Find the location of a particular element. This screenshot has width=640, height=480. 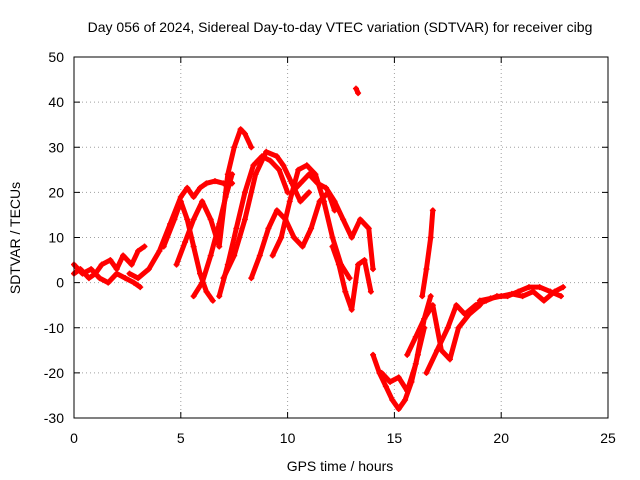

x-tick-label: 20 is located at coordinates (501, 438).